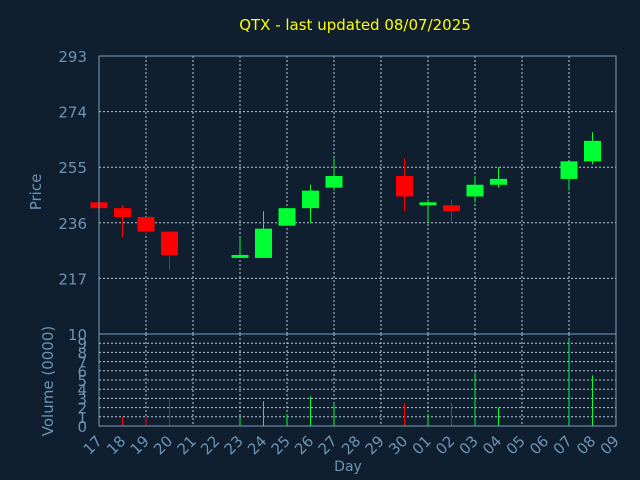  I want to click on x-tick-label: 26, so click(304, 445).